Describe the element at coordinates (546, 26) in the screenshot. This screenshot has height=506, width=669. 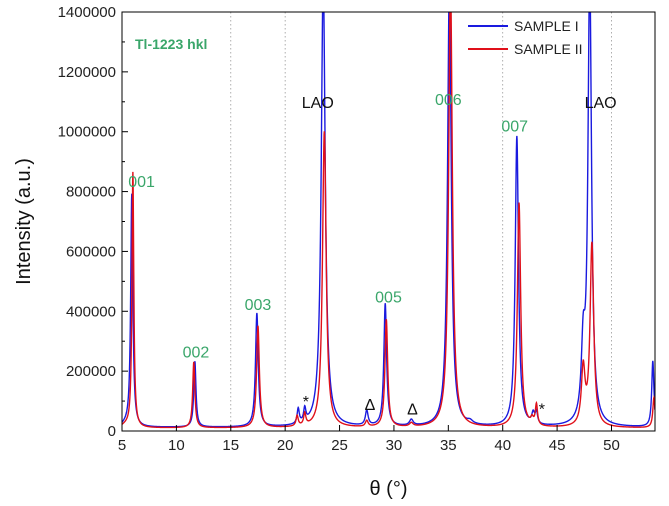
I see `legend-label: SAMPLE I` at that location.